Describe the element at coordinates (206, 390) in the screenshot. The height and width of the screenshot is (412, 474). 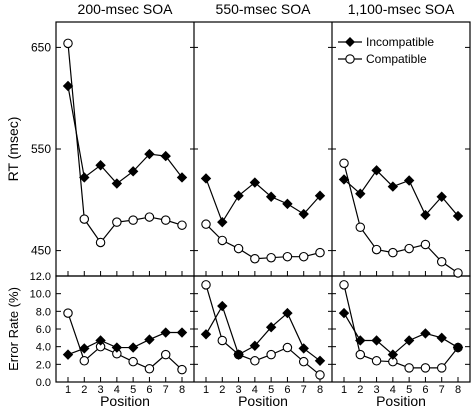
I see `x-tick-label: 1` at that location.